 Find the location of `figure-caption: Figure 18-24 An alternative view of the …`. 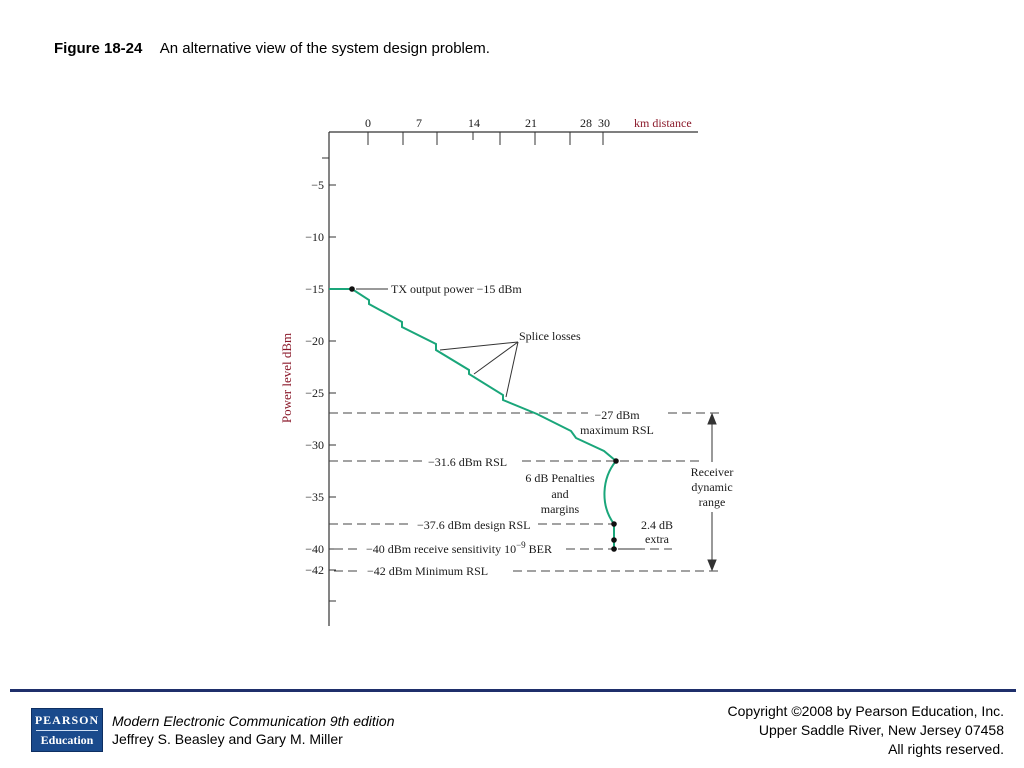

figure-caption: Figure 18-24 An alternative view of the … is located at coordinates (272, 48).